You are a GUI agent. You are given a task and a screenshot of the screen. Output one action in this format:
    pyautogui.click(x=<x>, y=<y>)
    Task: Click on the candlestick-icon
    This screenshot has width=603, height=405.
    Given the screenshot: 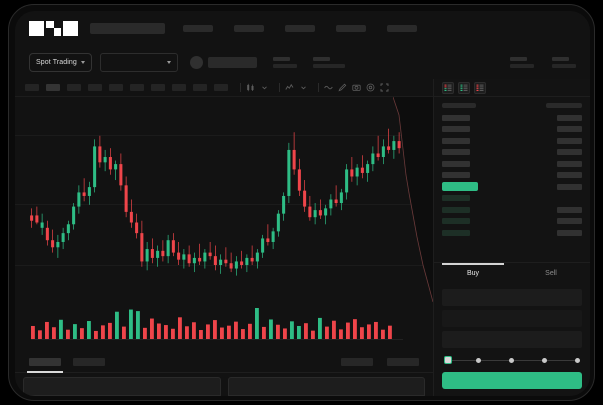 What is the action you would take?
    pyautogui.click(x=250, y=87)
    